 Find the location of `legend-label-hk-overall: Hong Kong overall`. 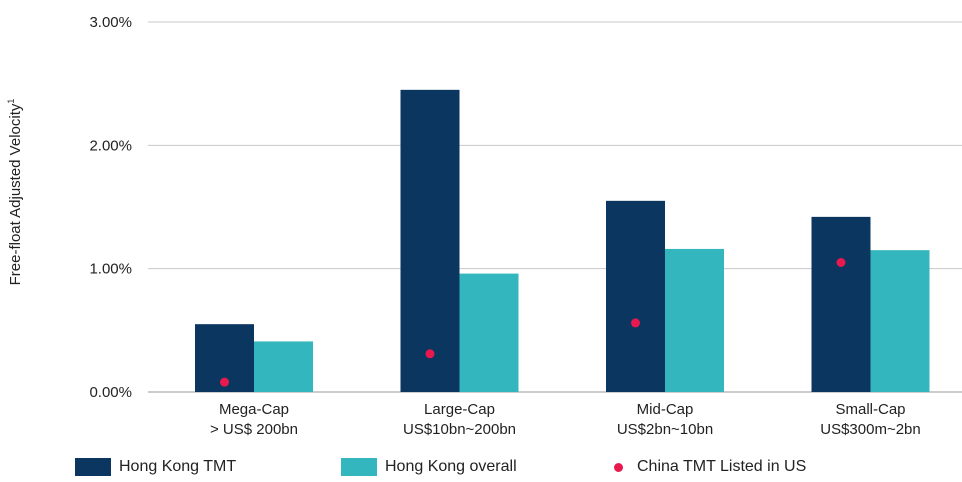

legend-label-hk-overall: Hong Kong overall is located at coordinates (451, 466).